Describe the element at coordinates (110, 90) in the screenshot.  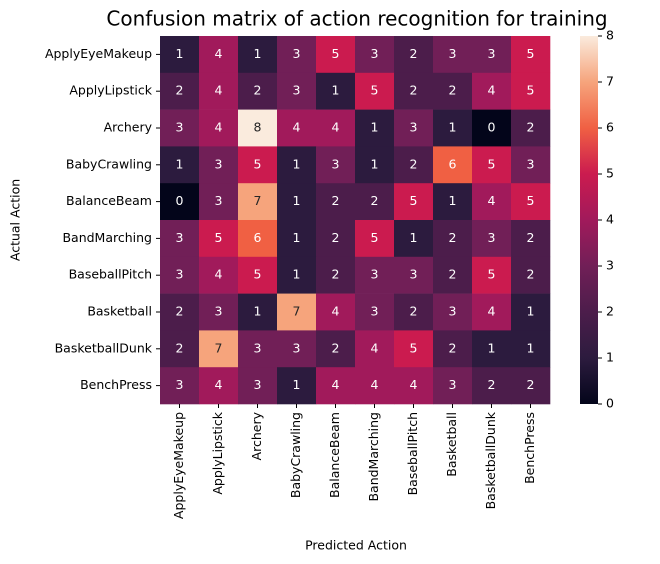
I see `y-tick-label: ApplyLipstick` at that location.